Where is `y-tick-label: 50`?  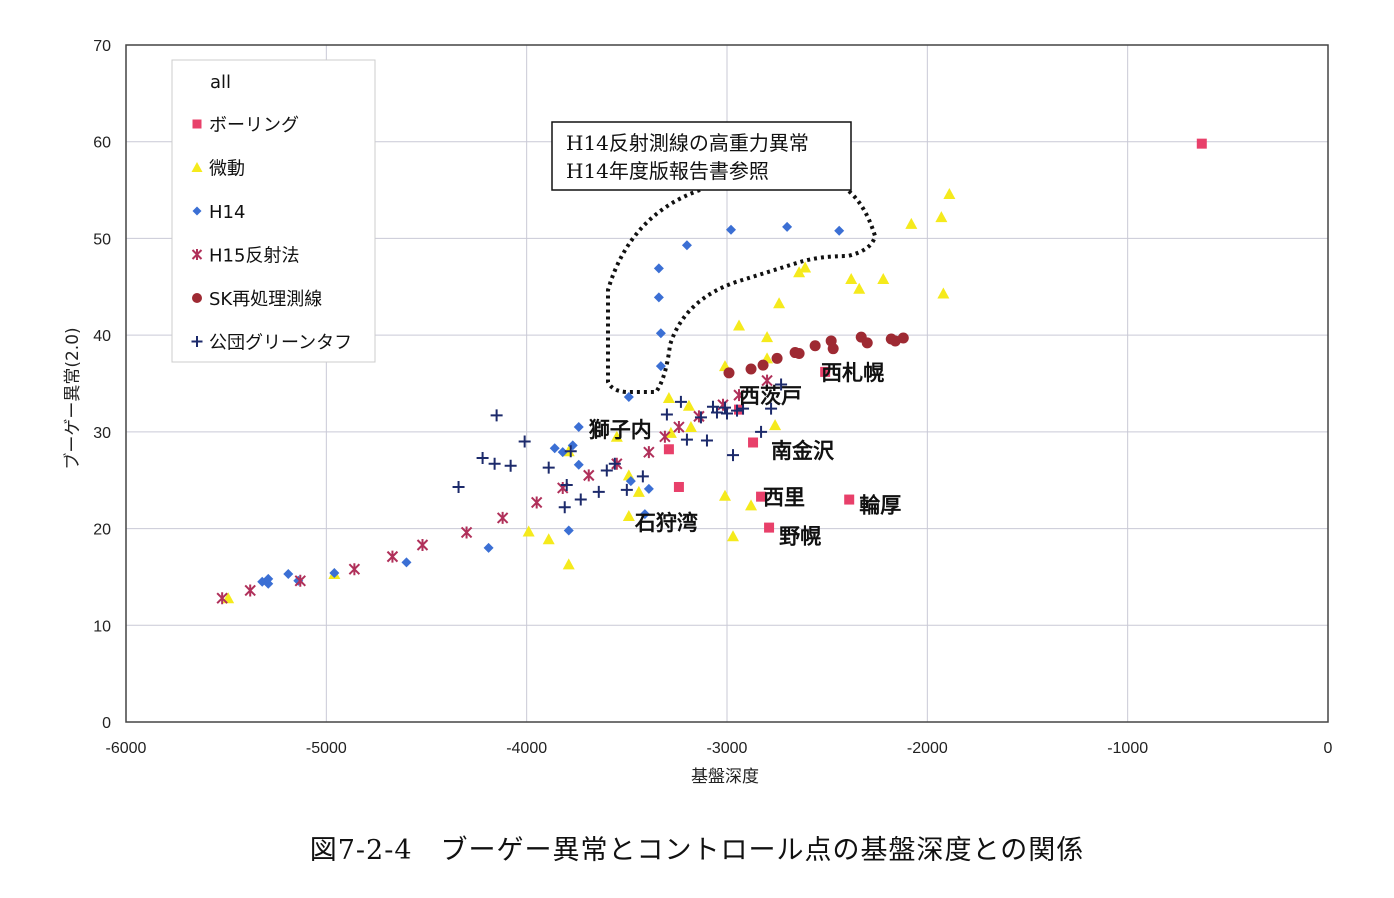
y-tick-label: 50 is located at coordinates (102, 239).